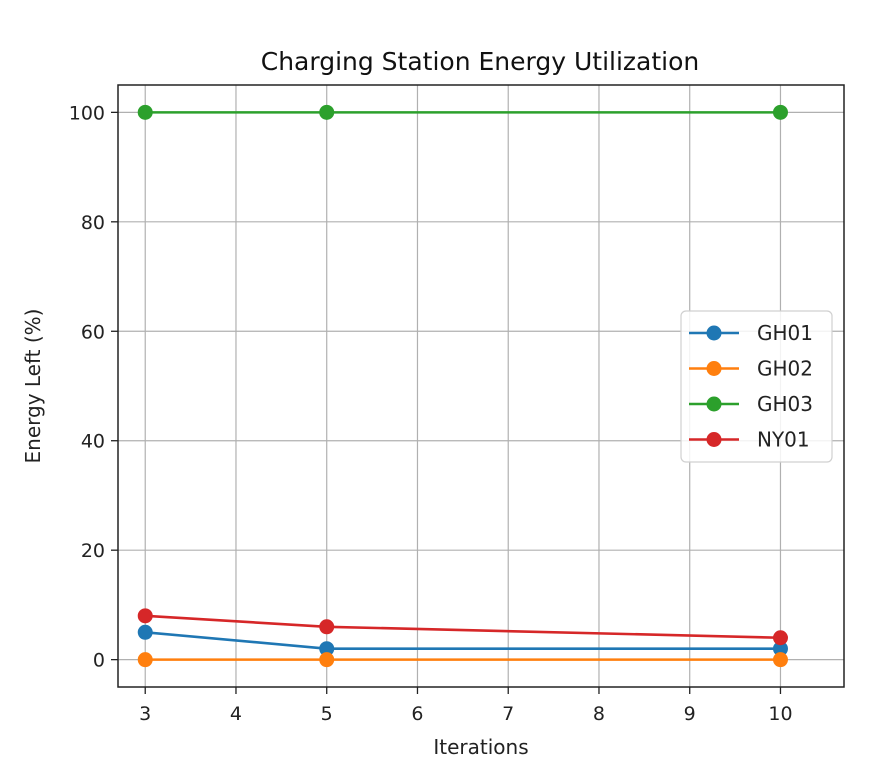  Describe the element at coordinates (93, 332) in the screenshot. I see `y-tick-label: 60` at that location.